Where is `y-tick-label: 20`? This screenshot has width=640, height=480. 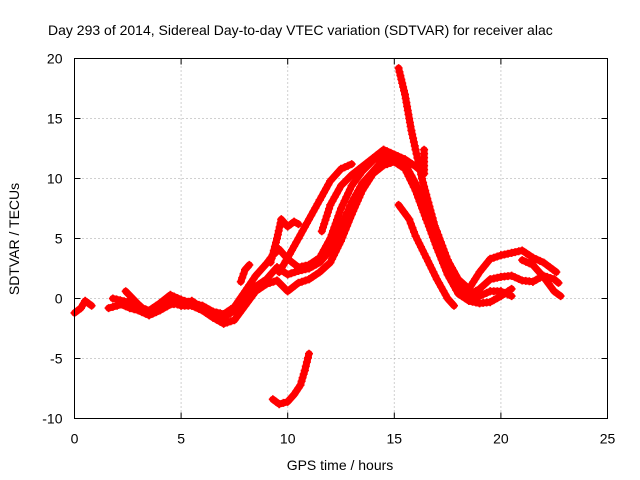 y-tick-label: 20 is located at coordinates (55, 59).